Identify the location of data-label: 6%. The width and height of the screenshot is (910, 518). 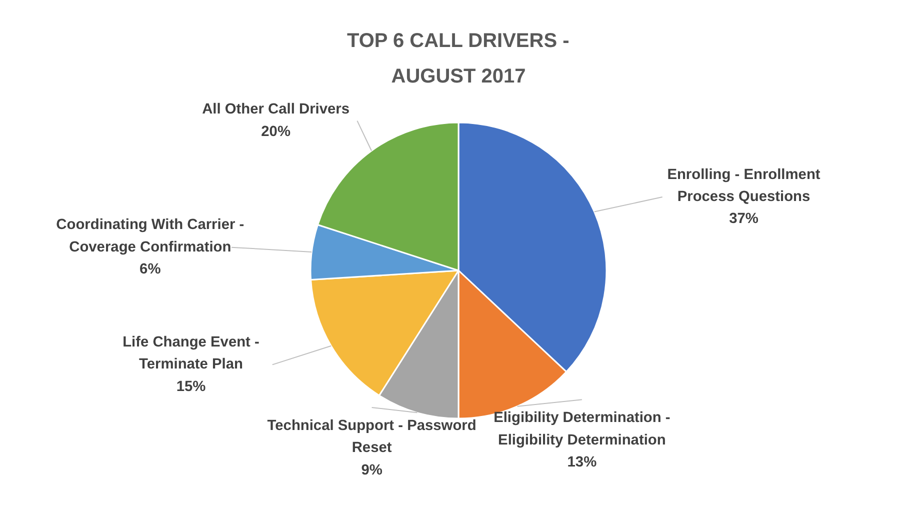
(150, 270).